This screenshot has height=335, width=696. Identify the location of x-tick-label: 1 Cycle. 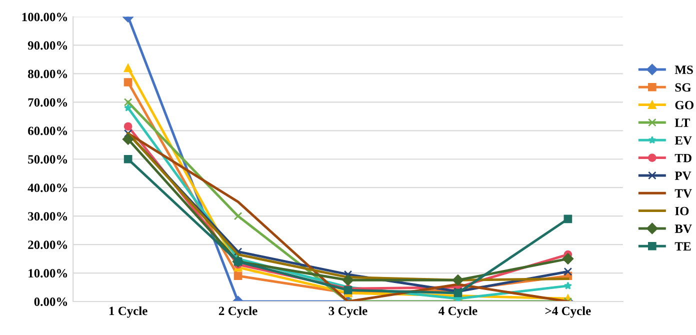
(128, 312).